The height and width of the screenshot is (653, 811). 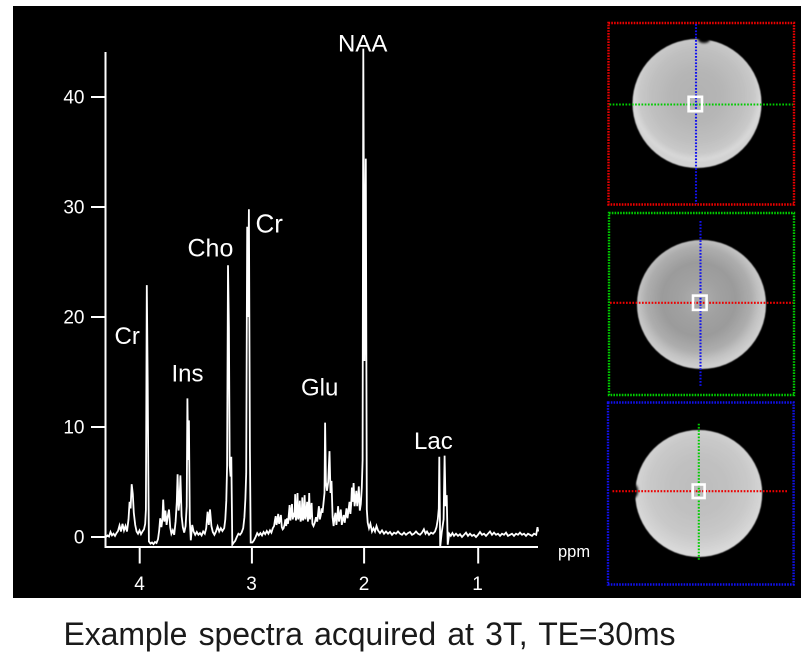 What do you see at coordinates (73, 208) in the screenshot?
I see `svg-text: 30` at bounding box center [73, 208].